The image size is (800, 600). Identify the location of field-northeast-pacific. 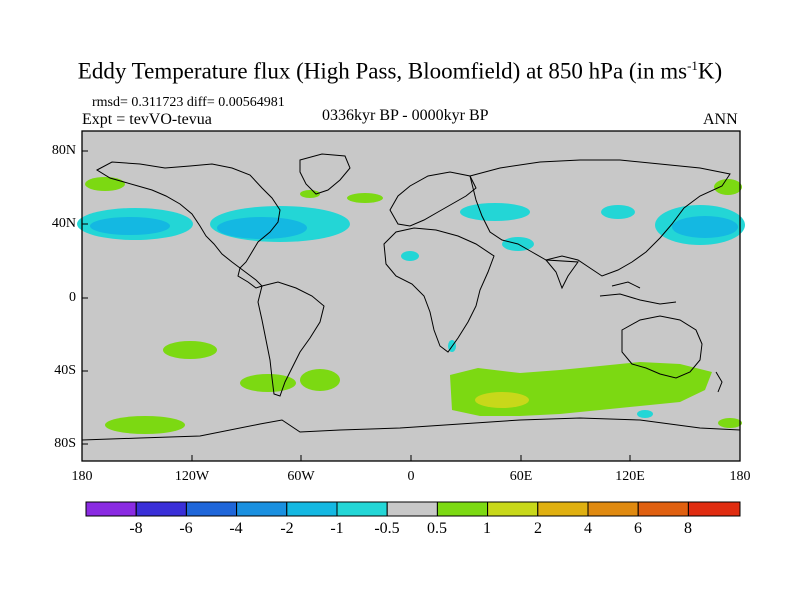
(728, 187).